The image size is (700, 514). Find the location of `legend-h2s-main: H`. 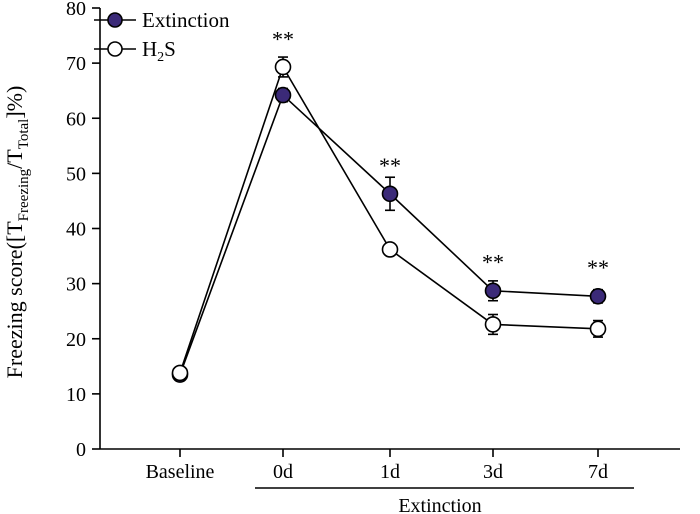

legend-h2s-main: H is located at coordinates (149, 49).